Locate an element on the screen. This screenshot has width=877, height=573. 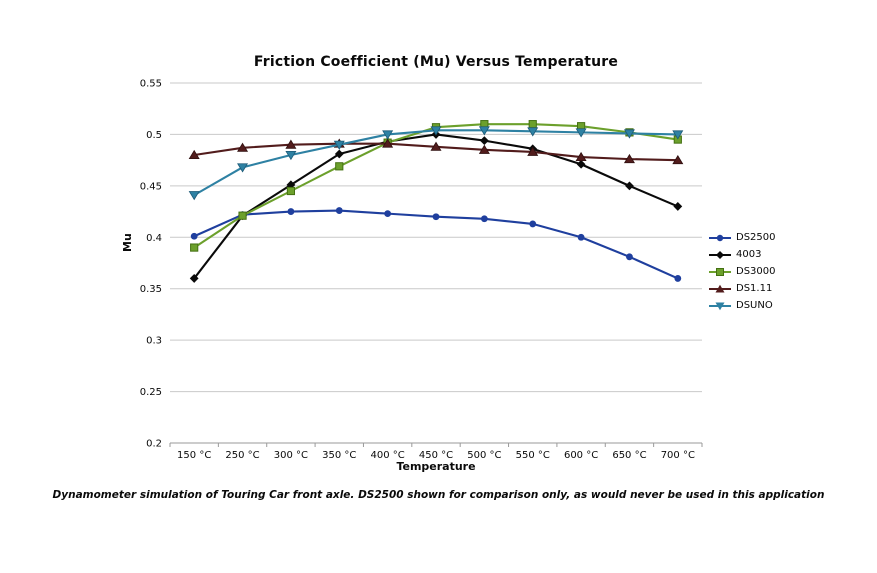
y-tick-label: 0.45 is located at coordinates (151, 186).